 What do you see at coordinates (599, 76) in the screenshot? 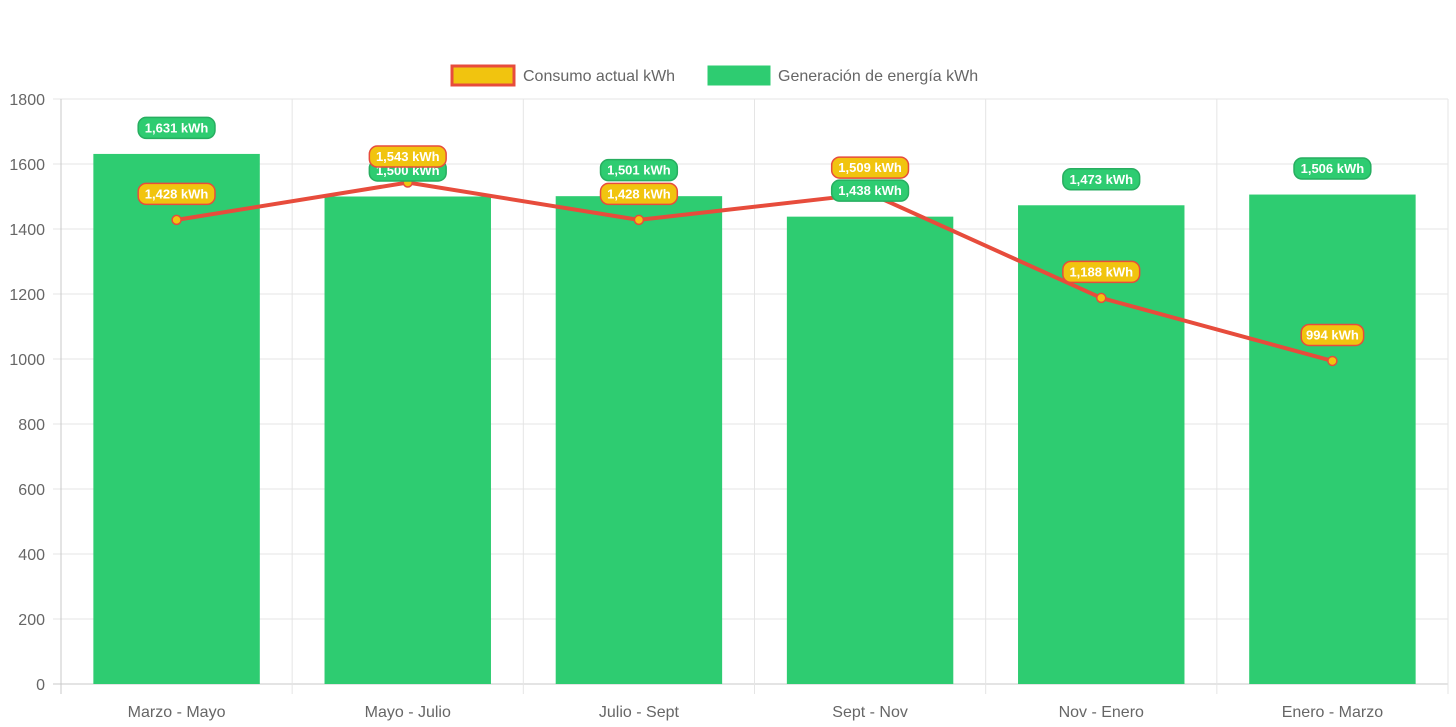
I see `legend-label-consumo: Consumo actual kWh` at bounding box center [599, 76].